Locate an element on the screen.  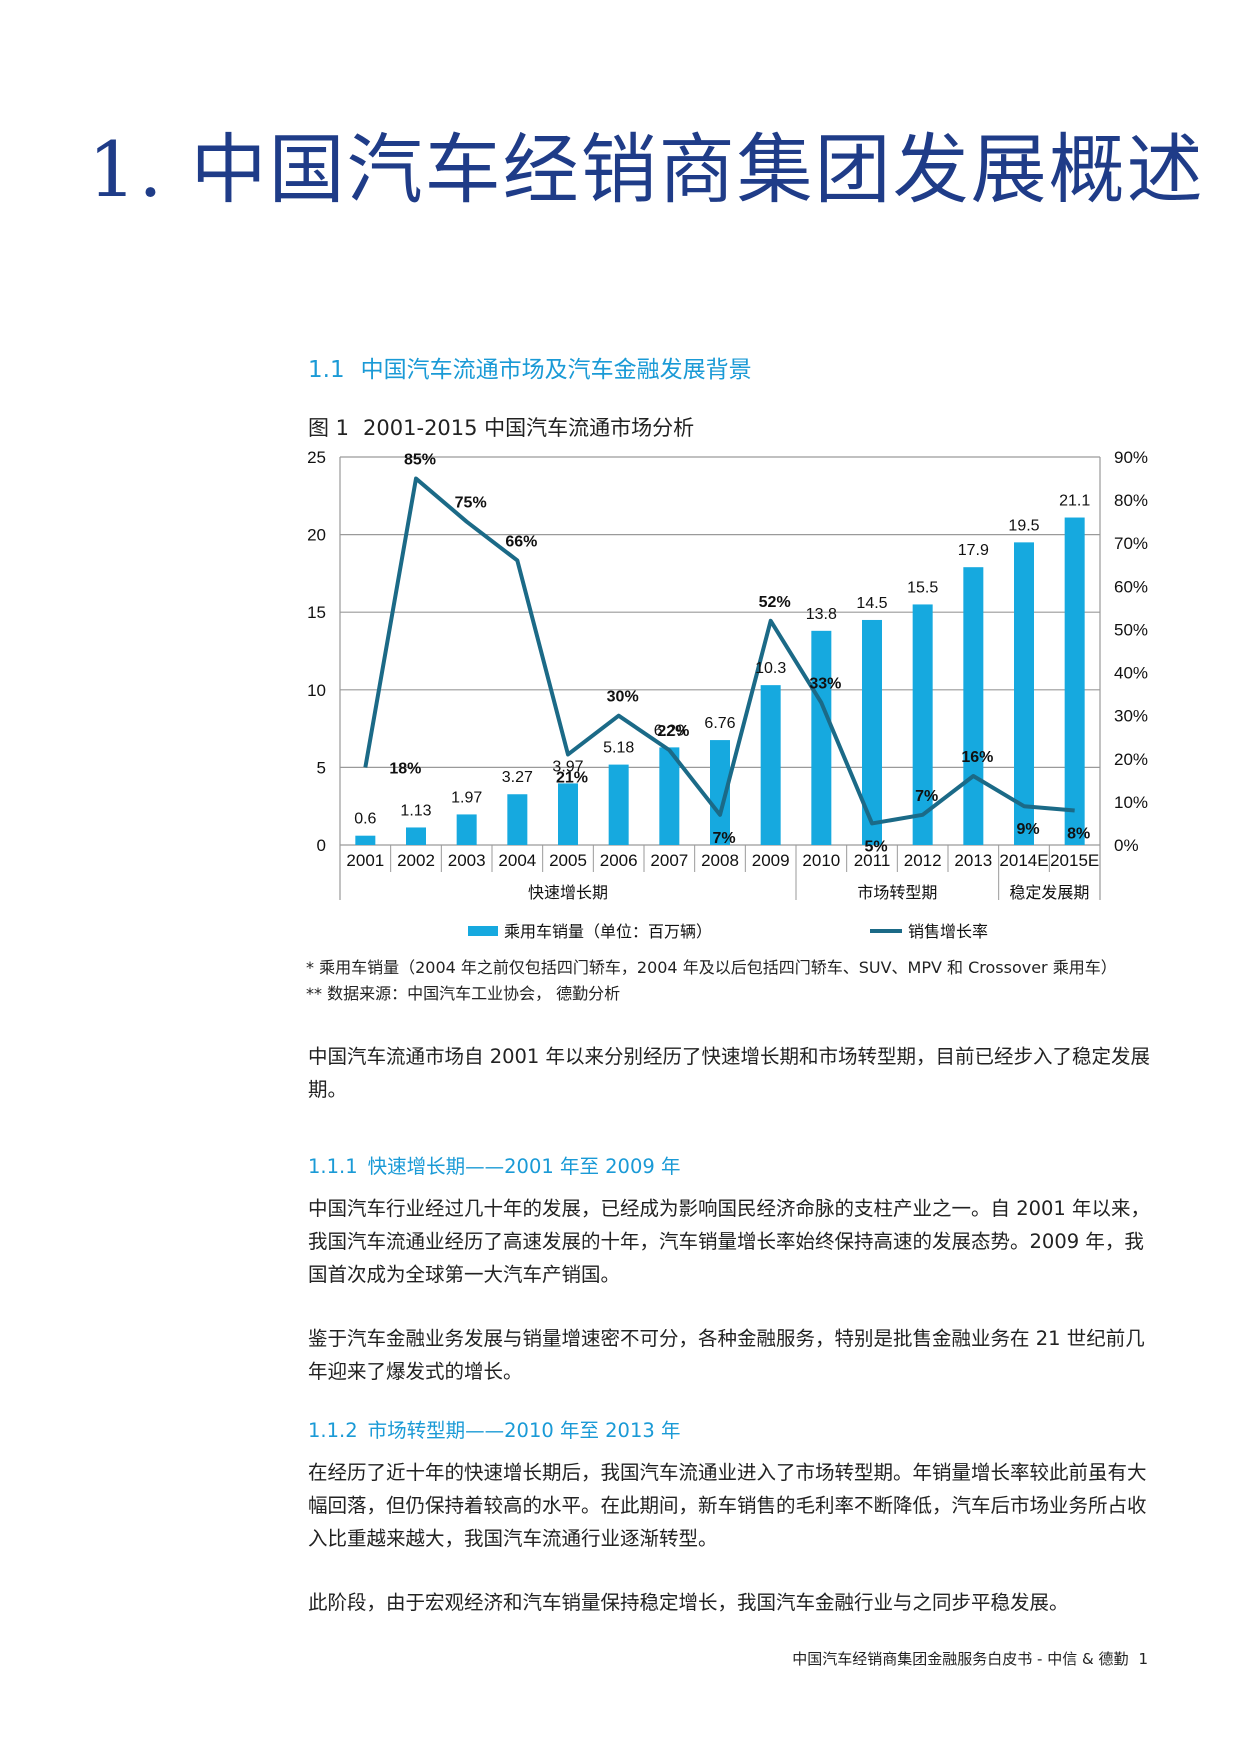
category-label-2001: 2001 is located at coordinates (365, 860).